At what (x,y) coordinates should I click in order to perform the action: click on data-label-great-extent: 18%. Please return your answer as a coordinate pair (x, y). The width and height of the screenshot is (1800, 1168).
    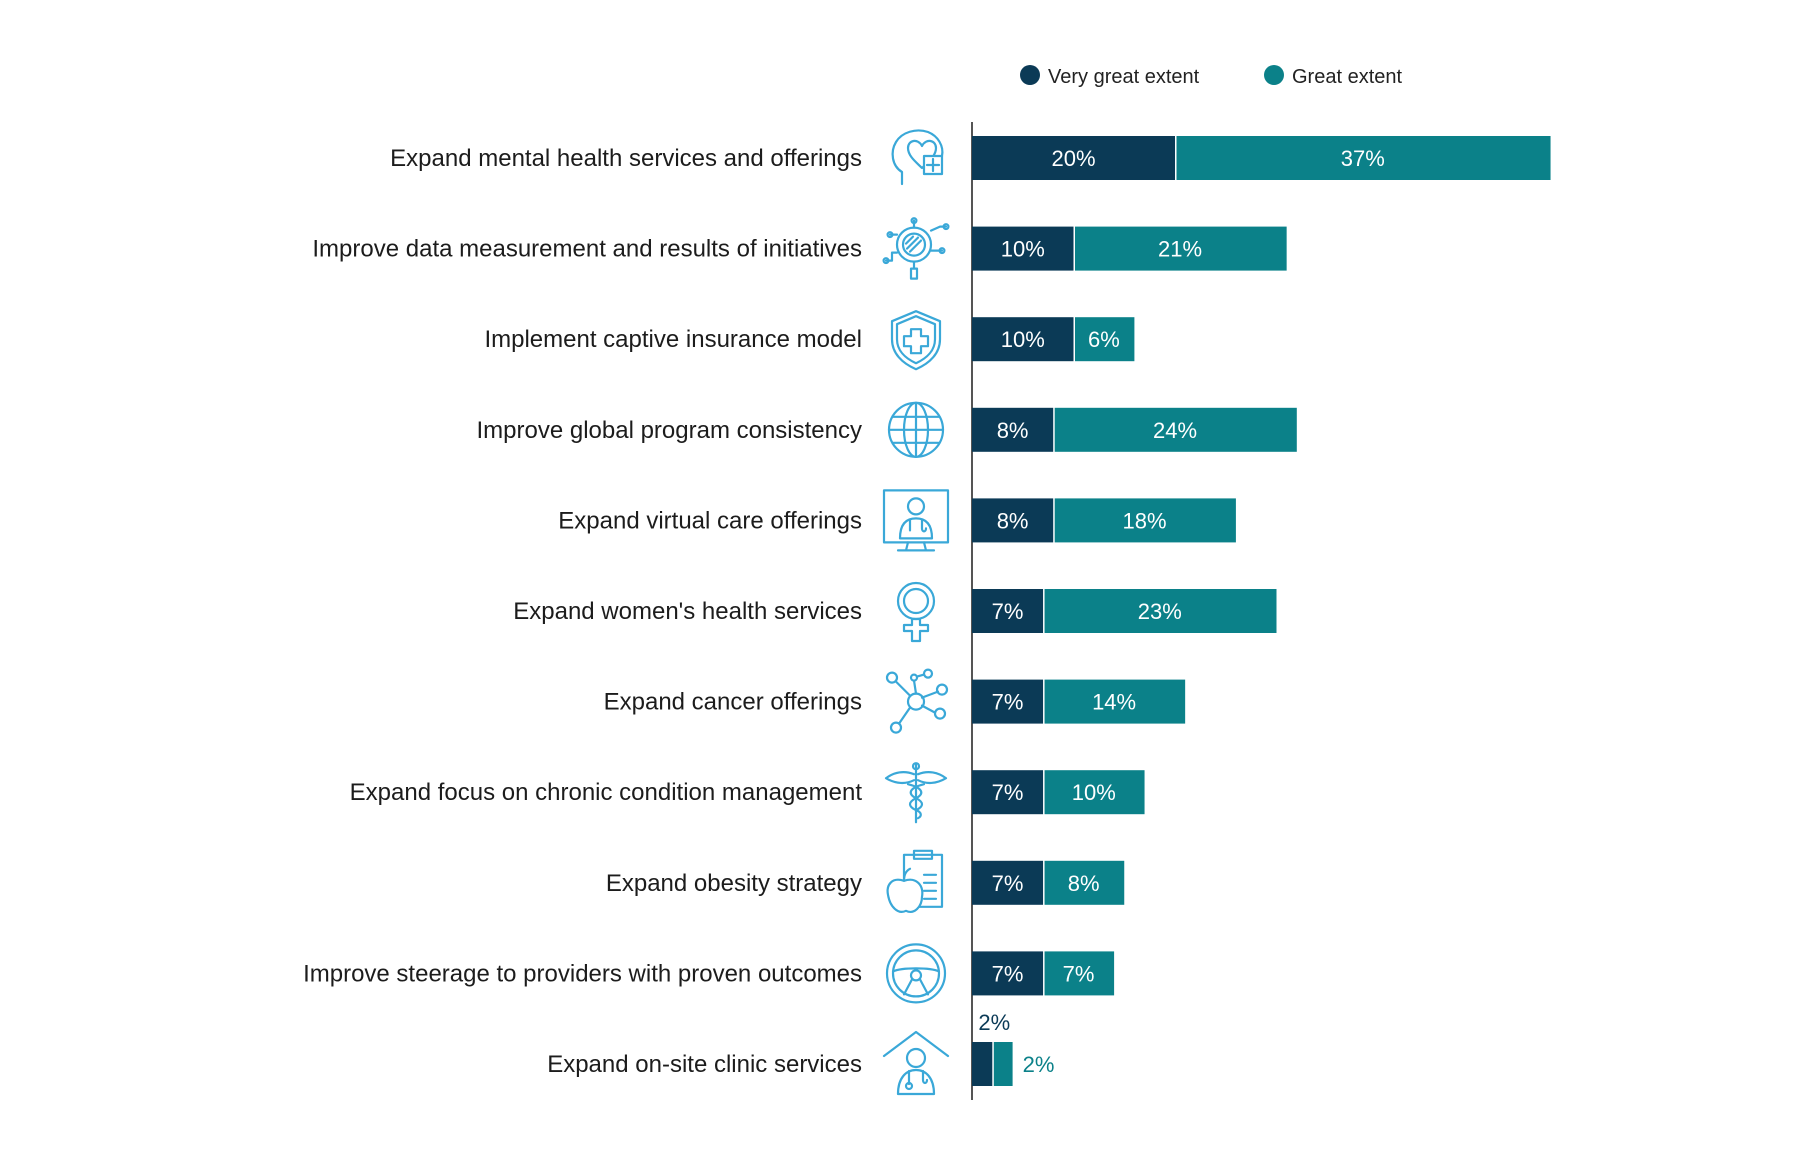
    Looking at the image, I should click on (1145, 520).